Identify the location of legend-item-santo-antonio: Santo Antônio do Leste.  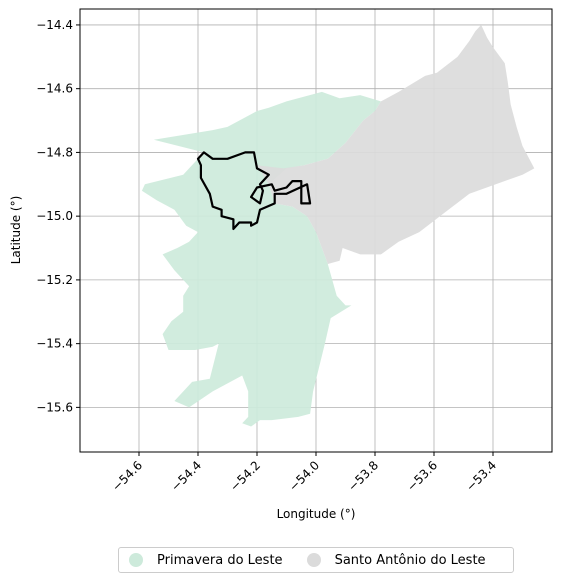
(396, 560).